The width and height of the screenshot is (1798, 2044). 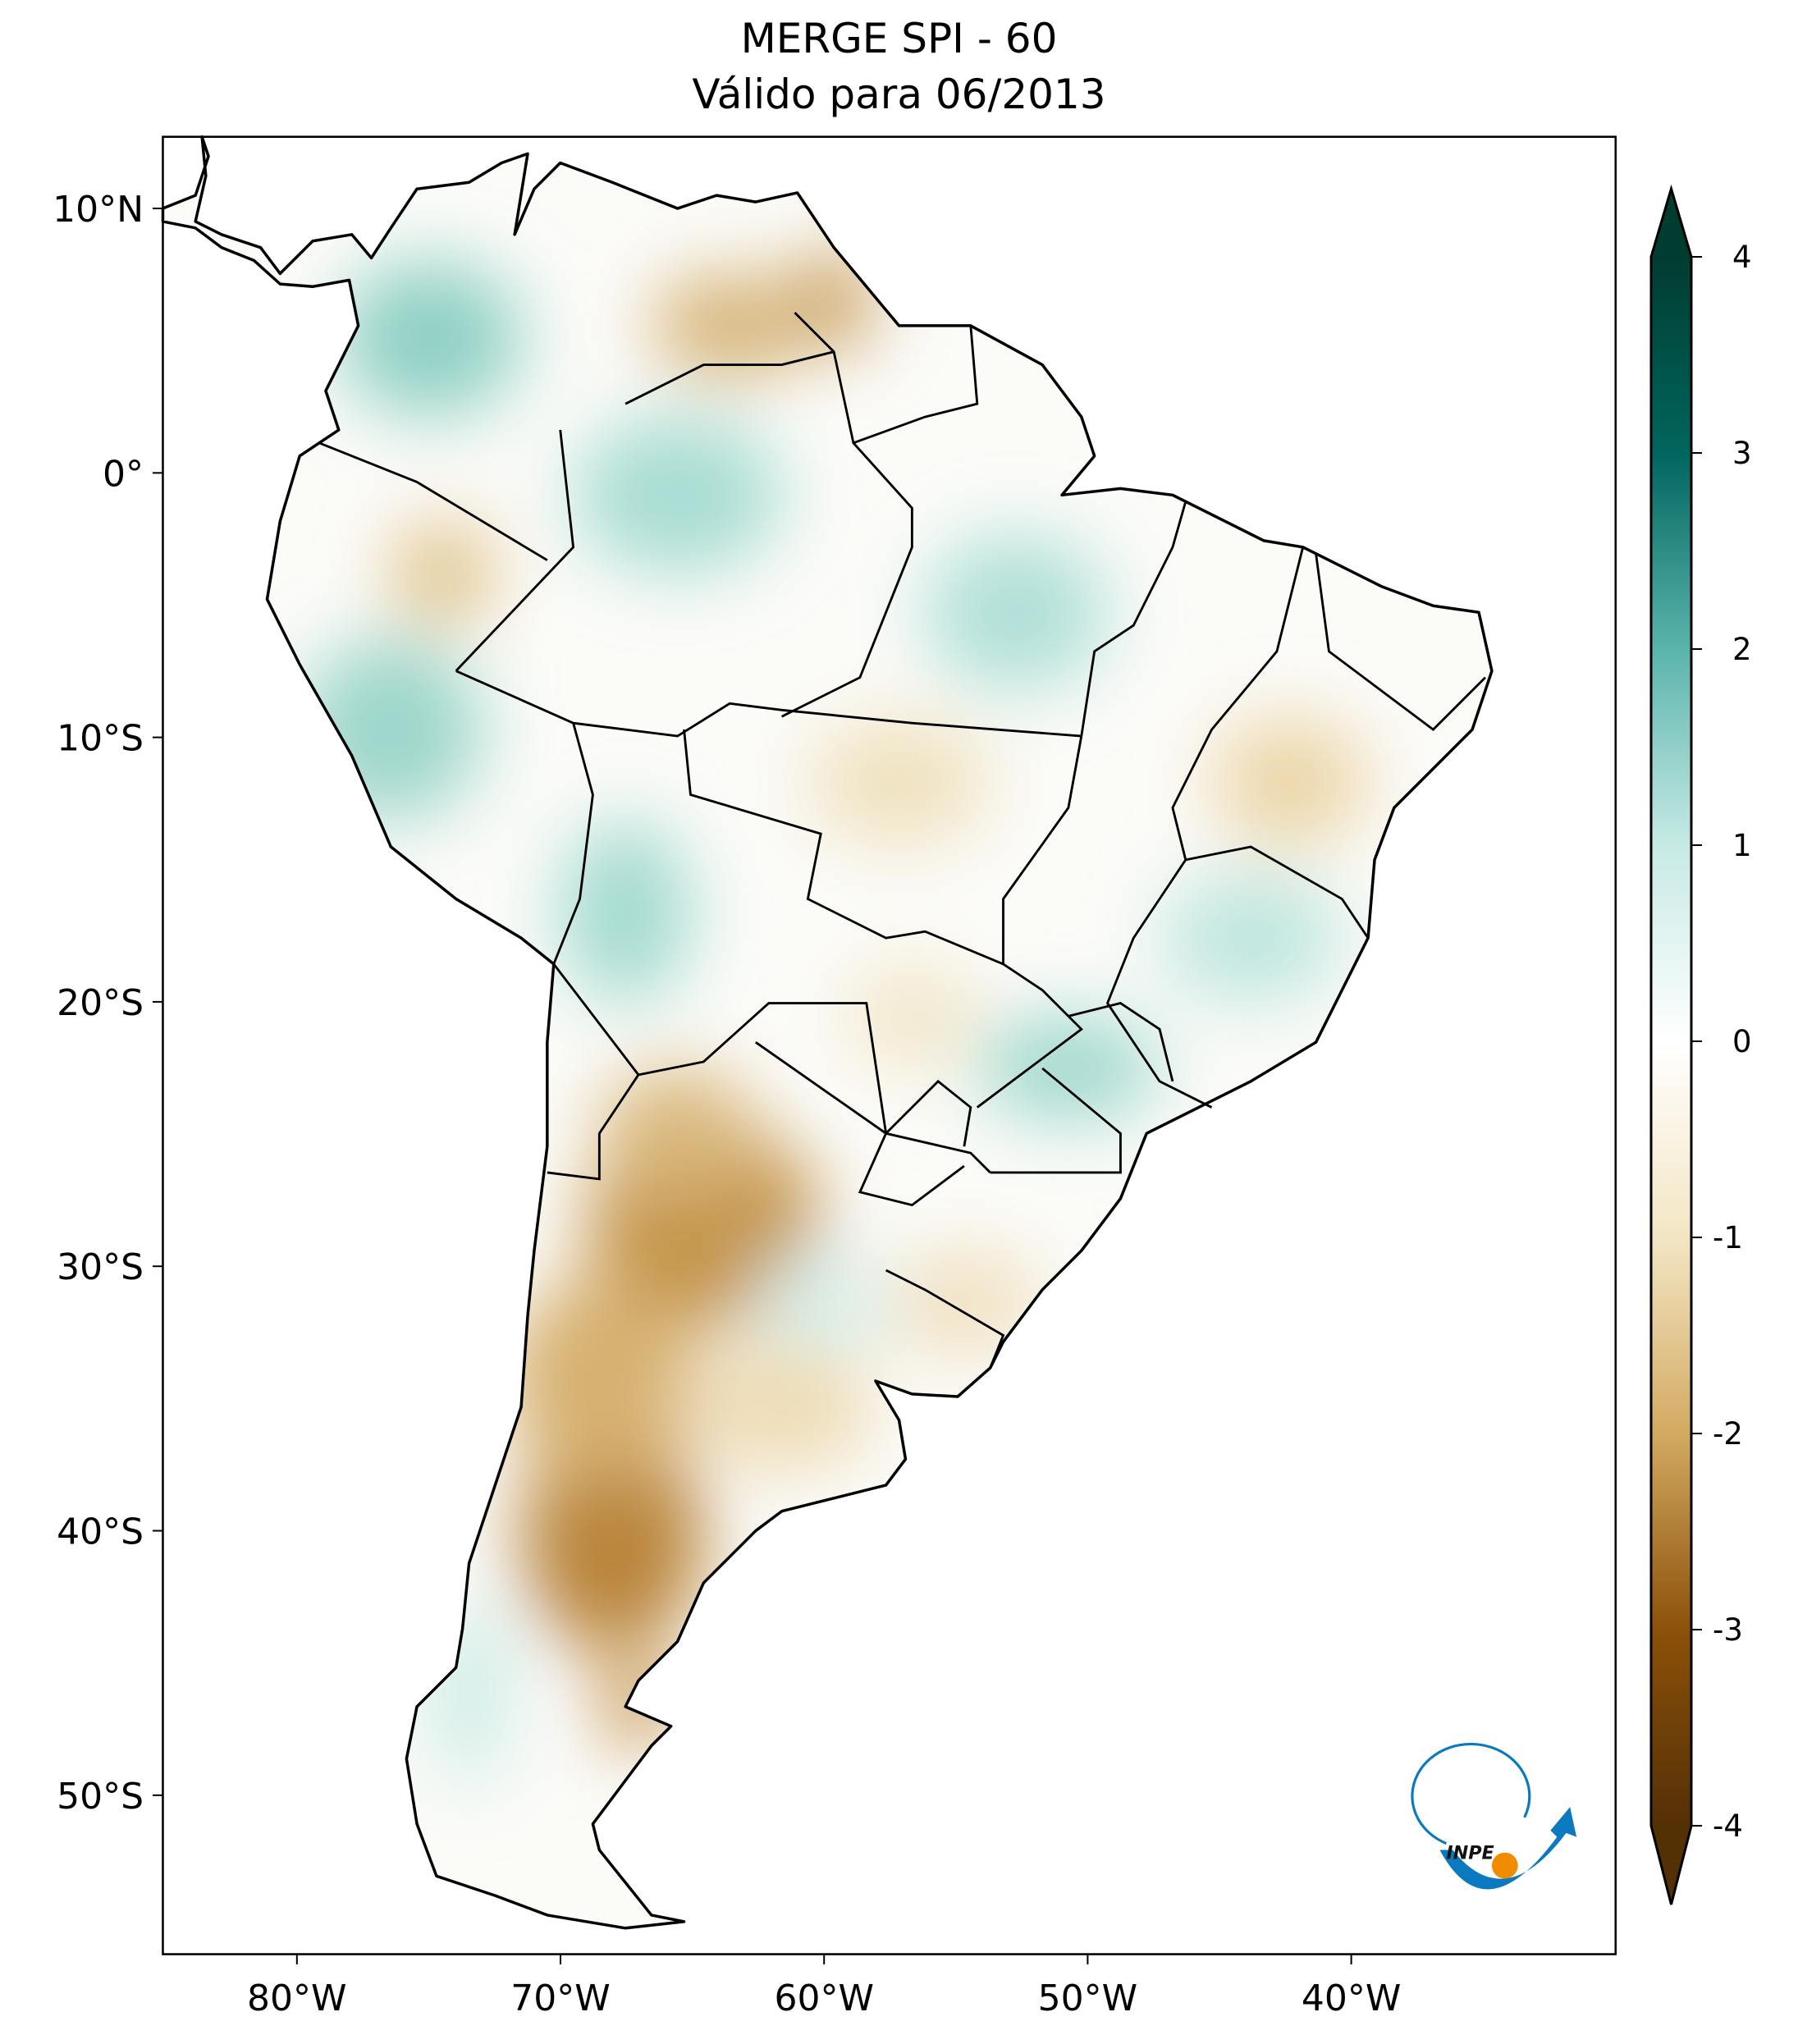 What do you see at coordinates (100, 1797) in the screenshot?
I see `lat-tick-label: 50°S` at bounding box center [100, 1797].